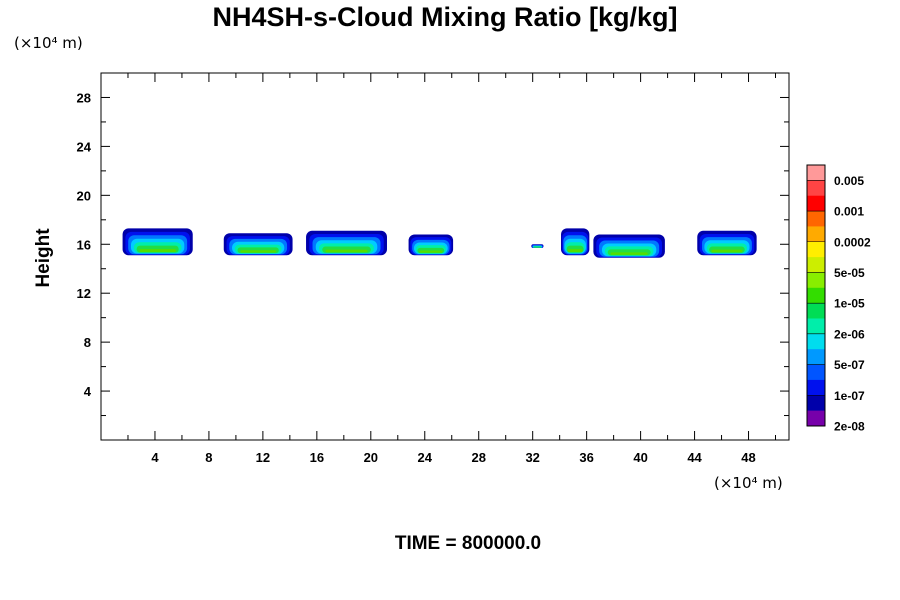 Image resolution: width=900 pixels, height=600 pixels. What do you see at coordinates (478, 457) in the screenshot?
I see `x-tick-label-28: 28` at bounding box center [478, 457].